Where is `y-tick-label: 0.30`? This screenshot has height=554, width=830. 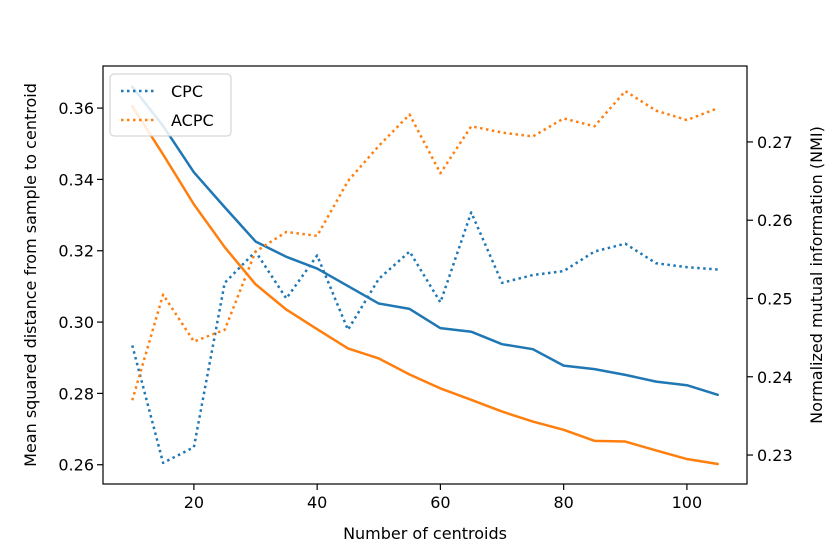 y-tick-label: 0.30 is located at coordinates (76, 322).